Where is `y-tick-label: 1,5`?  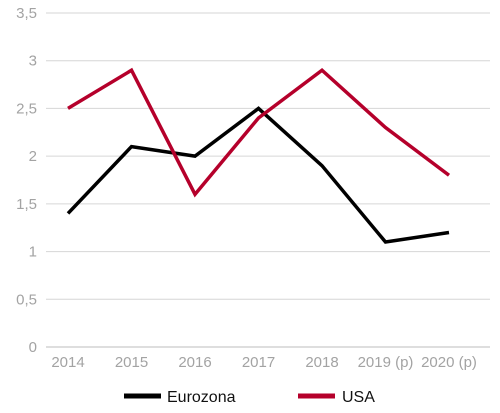 y-tick-label: 1,5 is located at coordinates (26, 204).